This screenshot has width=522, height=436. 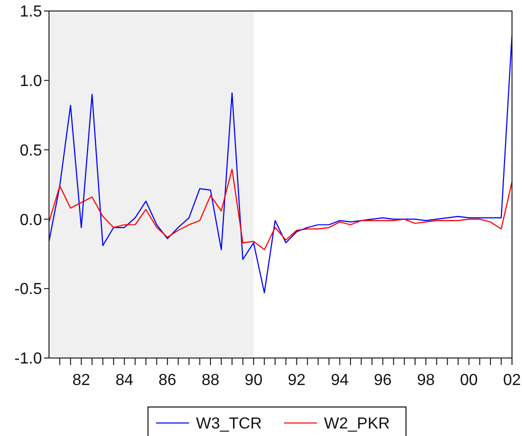 I want to click on x-tick-label: 86, so click(x=167, y=380).